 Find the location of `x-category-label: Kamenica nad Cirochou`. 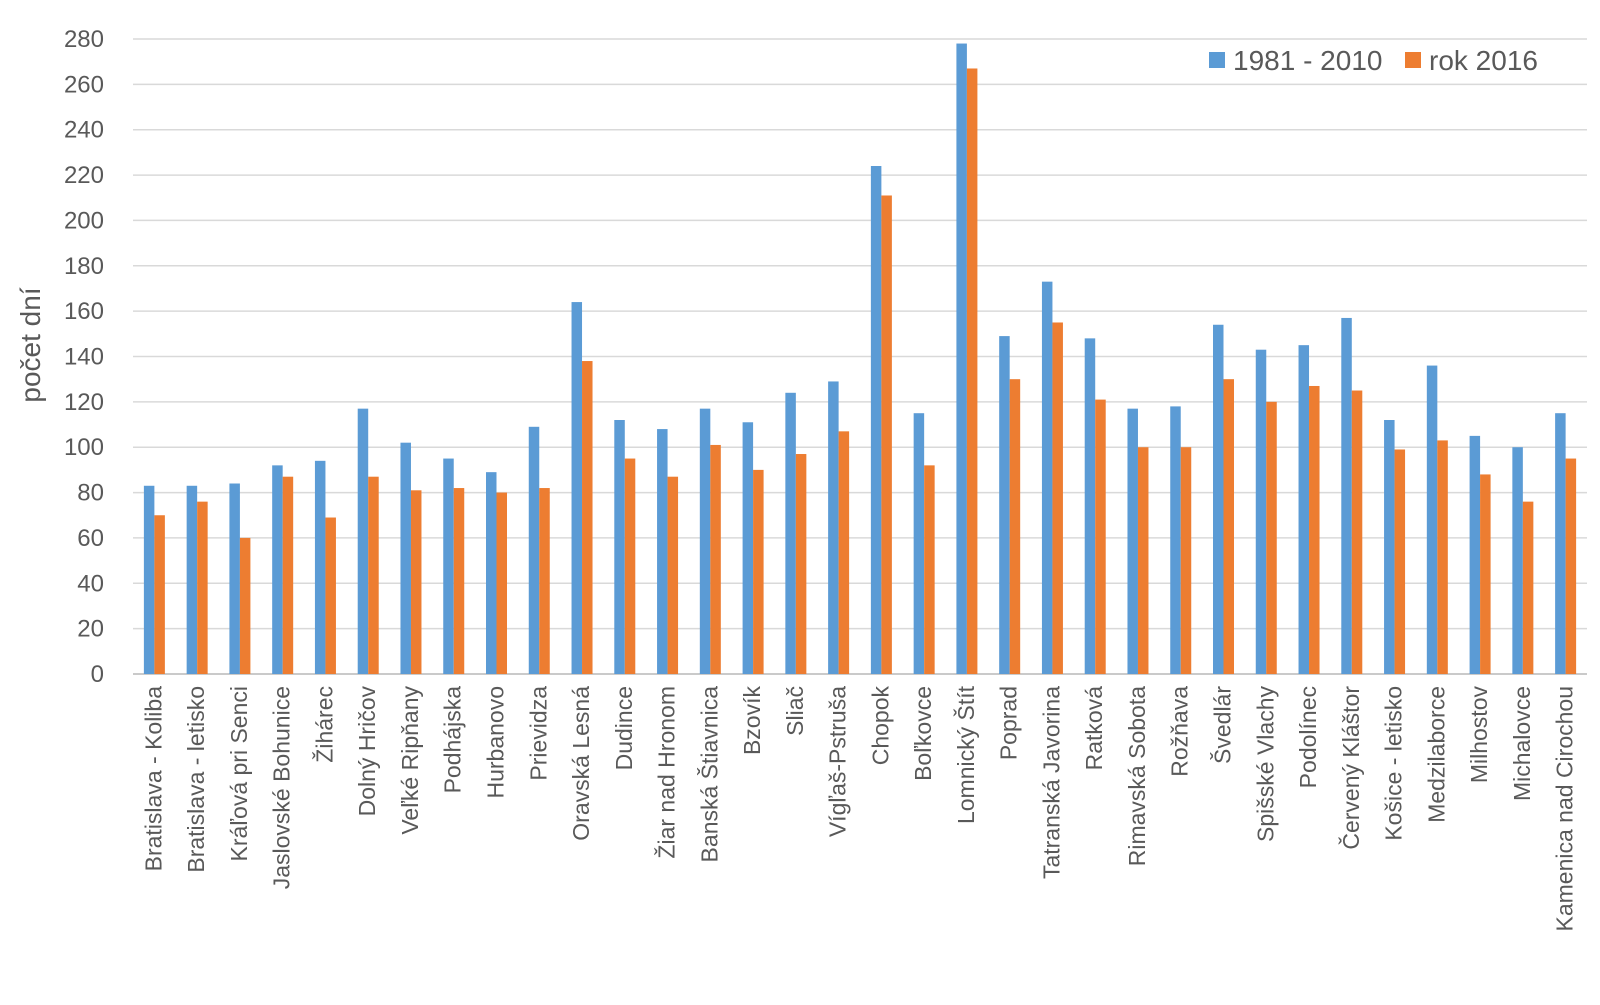

x-category-label: Kamenica nad Cirochou is located at coordinates (1565, 808).